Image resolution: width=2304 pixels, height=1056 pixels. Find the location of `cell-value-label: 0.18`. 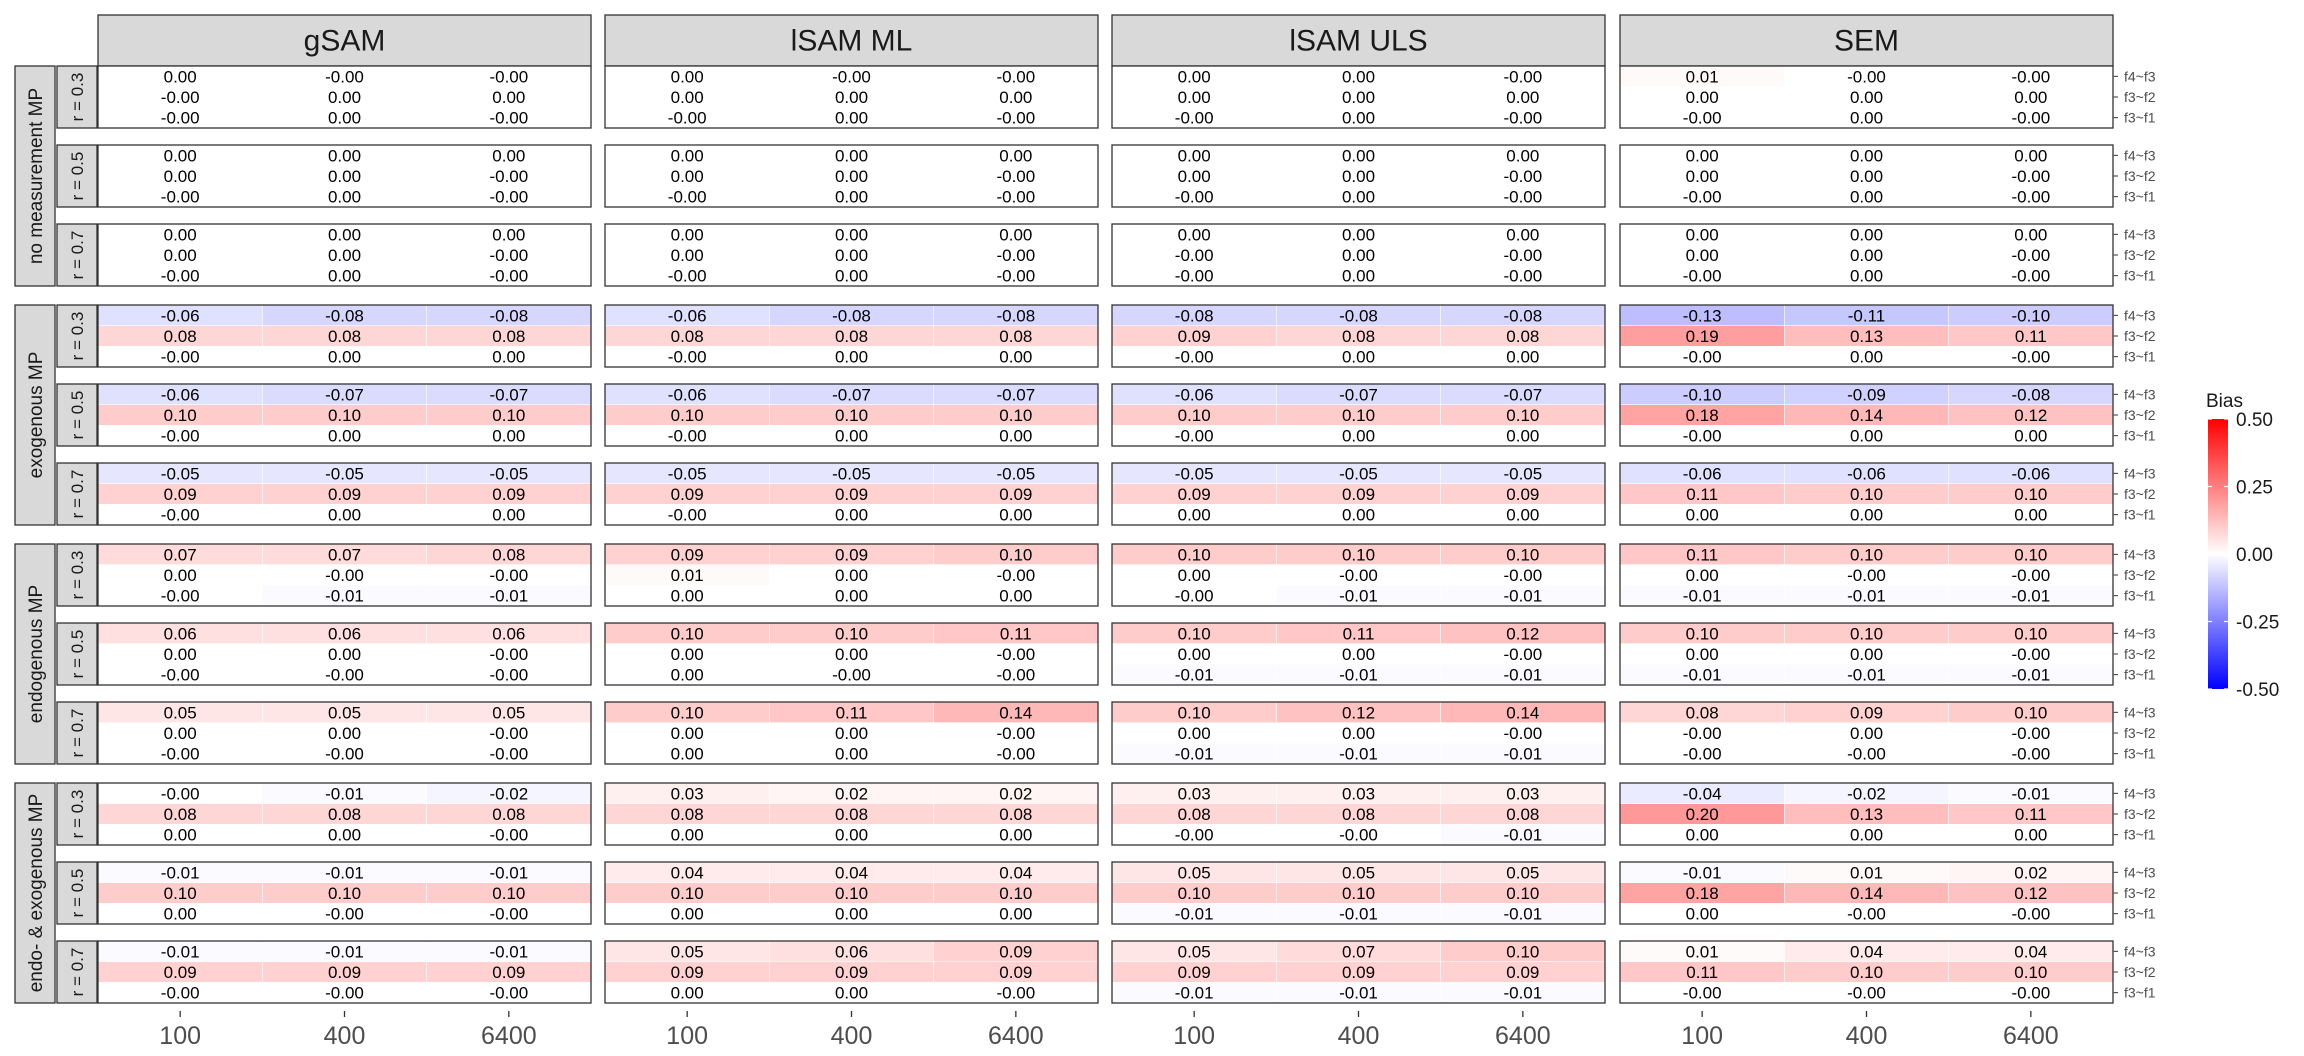

cell-value-label: 0.18 is located at coordinates (1702, 415).